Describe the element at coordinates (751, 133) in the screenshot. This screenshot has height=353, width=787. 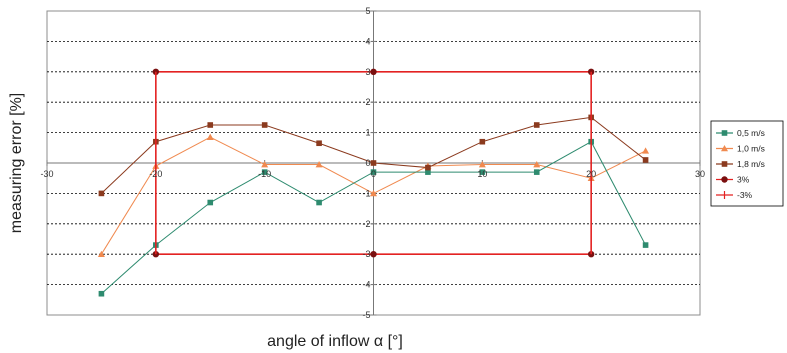
I see `legend-label: 0,5 m/s` at that location.